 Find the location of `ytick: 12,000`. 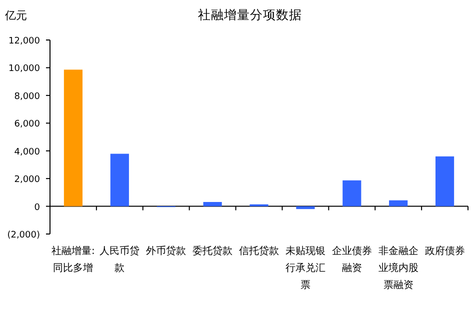

ytick: 12,000 is located at coordinates (24, 41).